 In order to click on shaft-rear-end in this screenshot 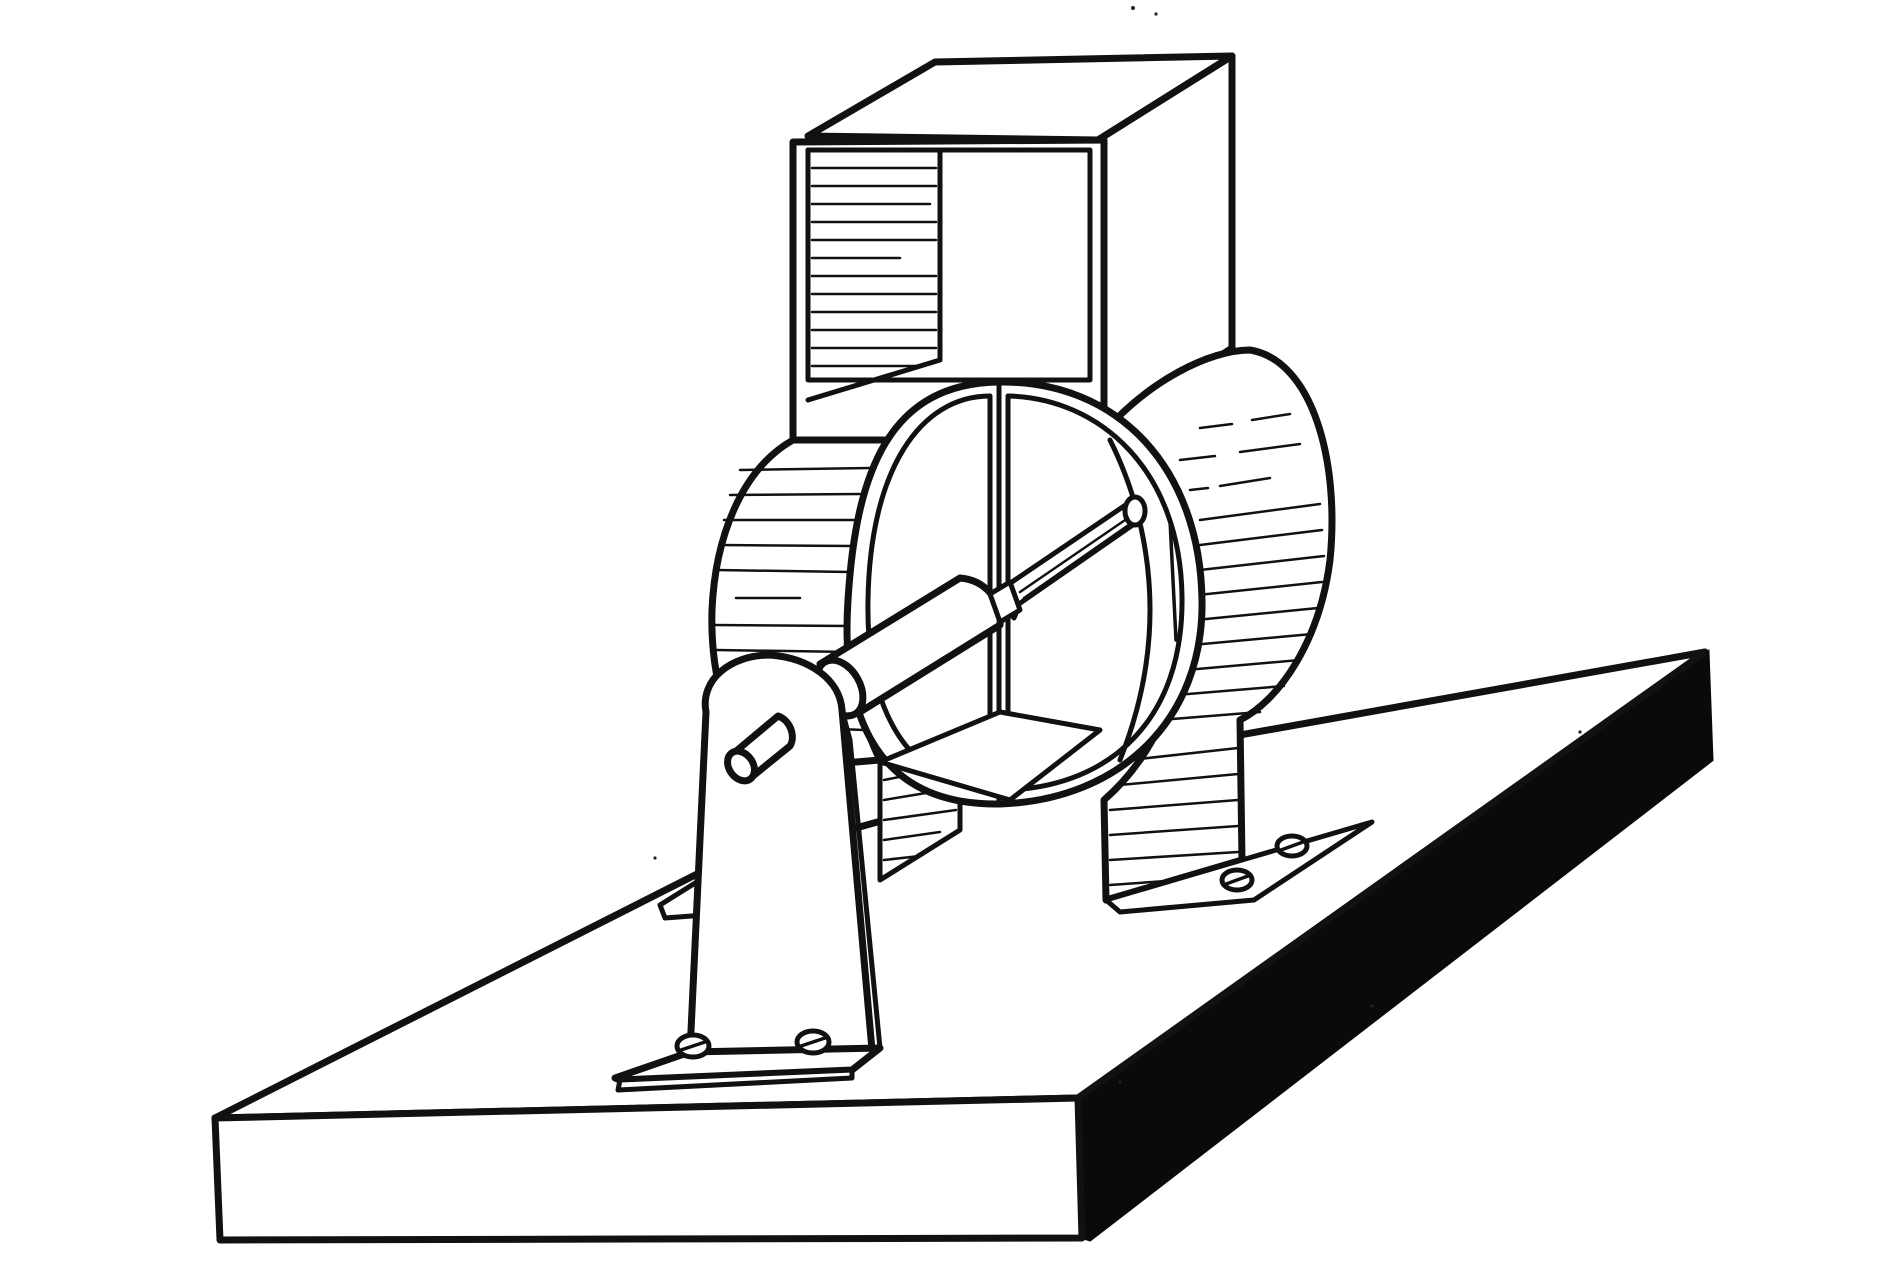, I will do `click(1135, 511)`.